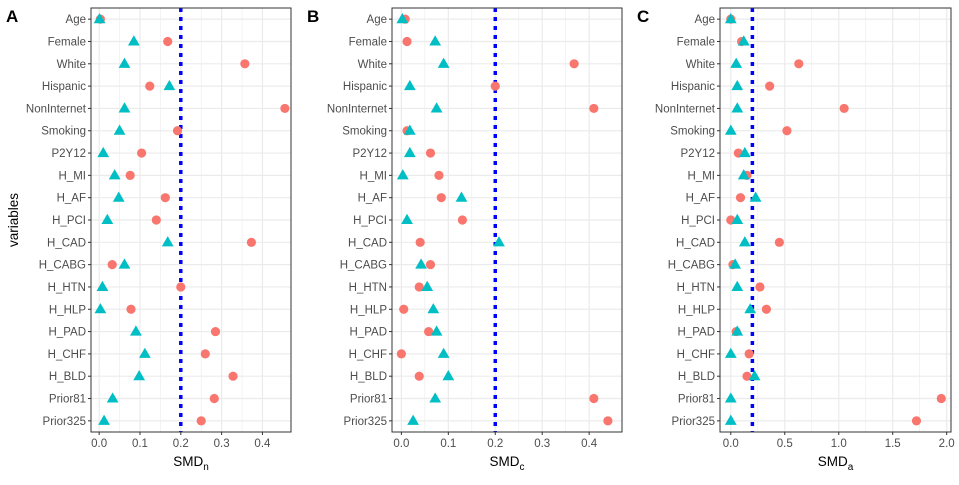  Describe the element at coordinates (594, 108) in the screenshot. I see `point-circle-noninternet` at that location.